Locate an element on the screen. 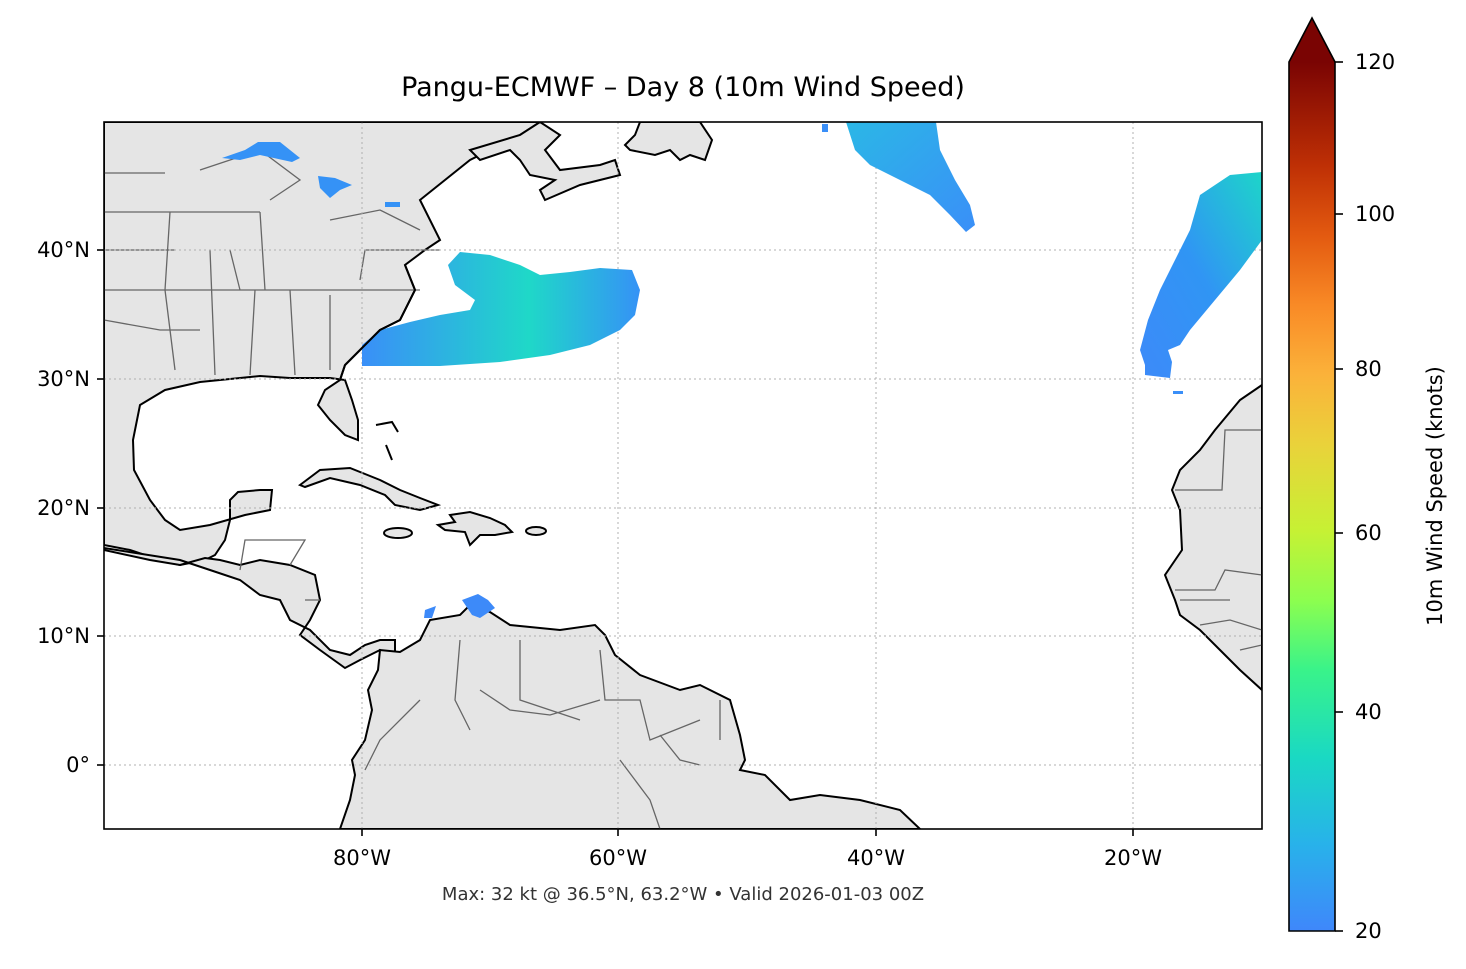 The width and height of the screenshot is (1466, 969). land-jamaica is located at coordinates (398, 533).